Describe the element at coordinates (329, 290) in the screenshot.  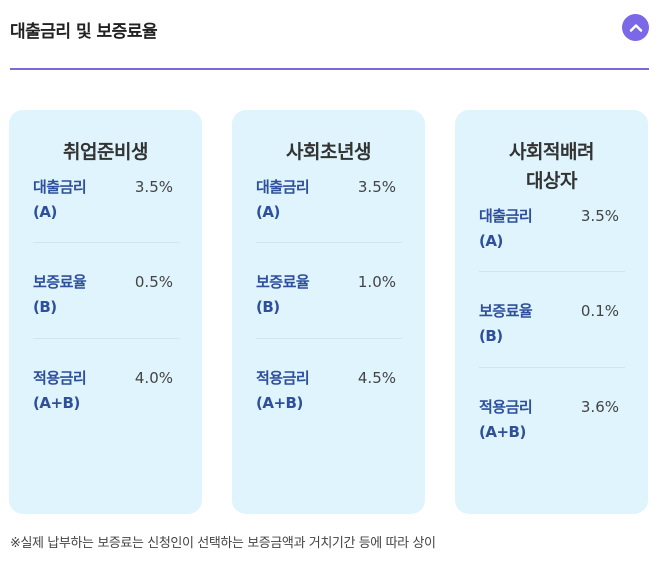
I see `rate-row-guarantee: 보증료율 (B) 1.0%` at that location.